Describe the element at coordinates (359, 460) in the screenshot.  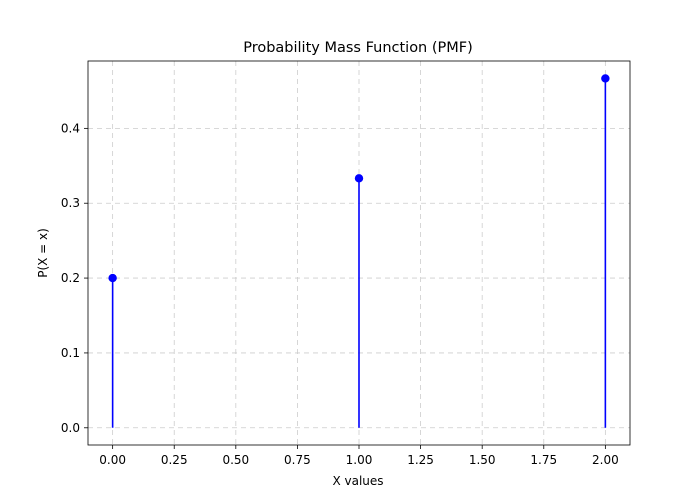
I see `x-tick-label: 1.00` at that location.